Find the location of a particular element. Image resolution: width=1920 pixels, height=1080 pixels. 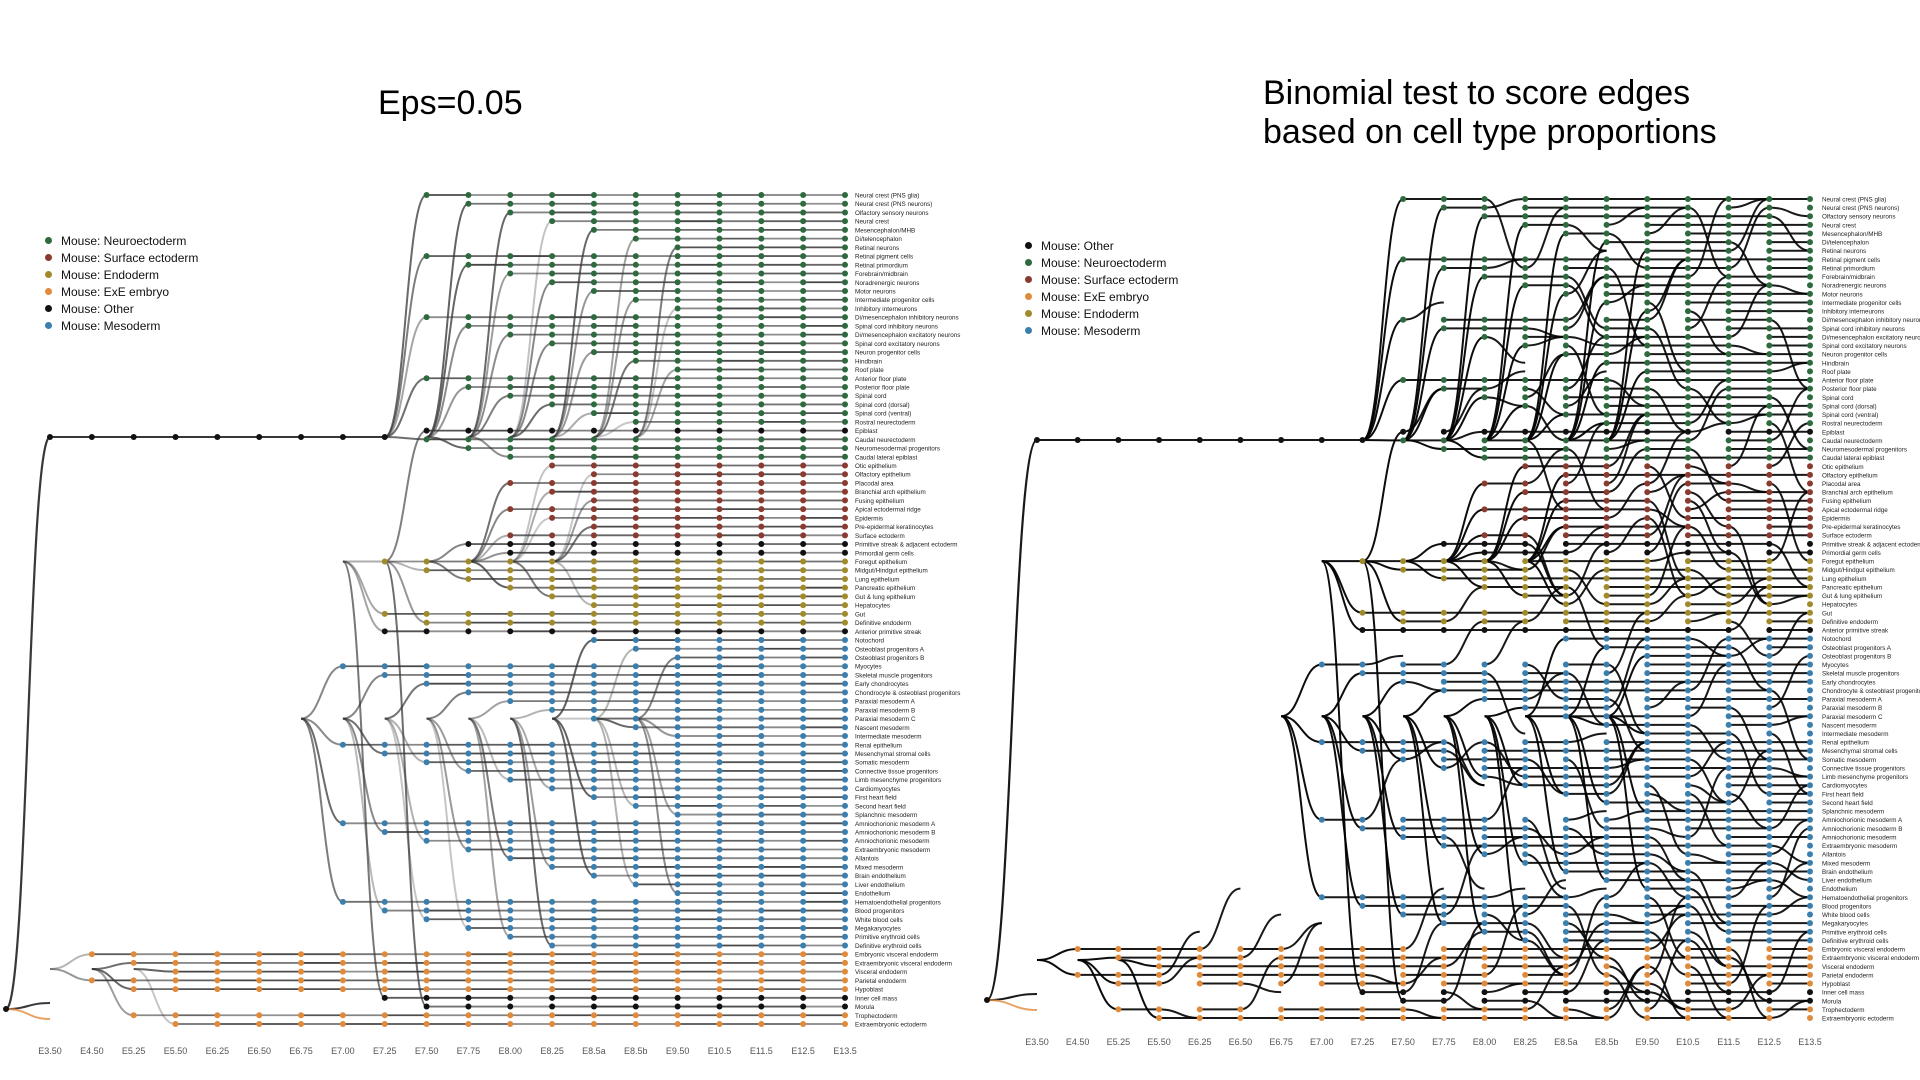

cell-type-label: Chondrocyte & osteoblast progenitors is located at coordinates (907, 693).